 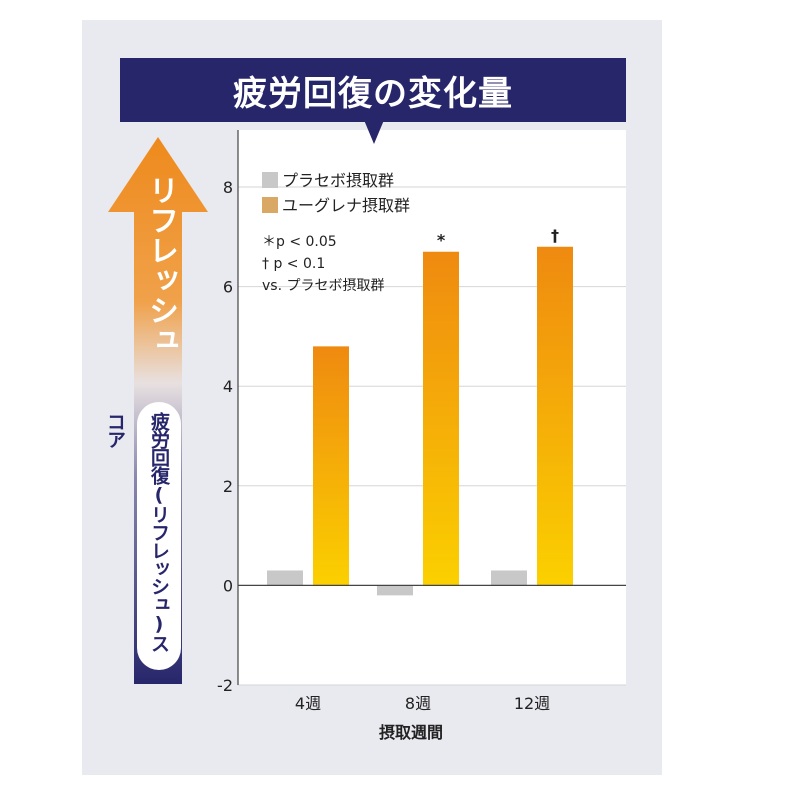 What do you see at coordinates (532, 703) in the screenshot?
I see `x-tick-label: 12週` at bounding box center [532, 703].